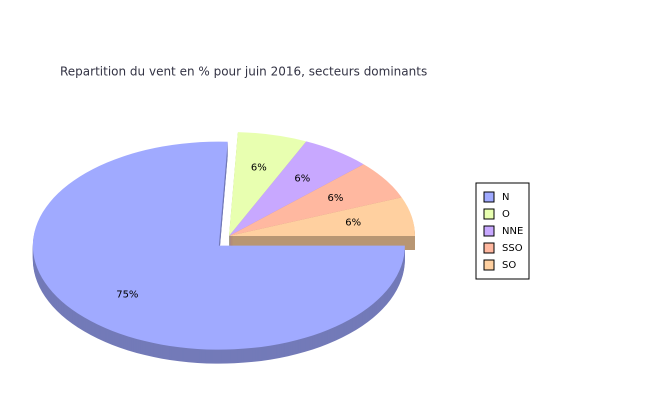 Image resolution: width=650 pixels, height=400 pixels. Describe the element at coordinates (505, 197) in the screenshot. I see `legend-label: N` at that location.